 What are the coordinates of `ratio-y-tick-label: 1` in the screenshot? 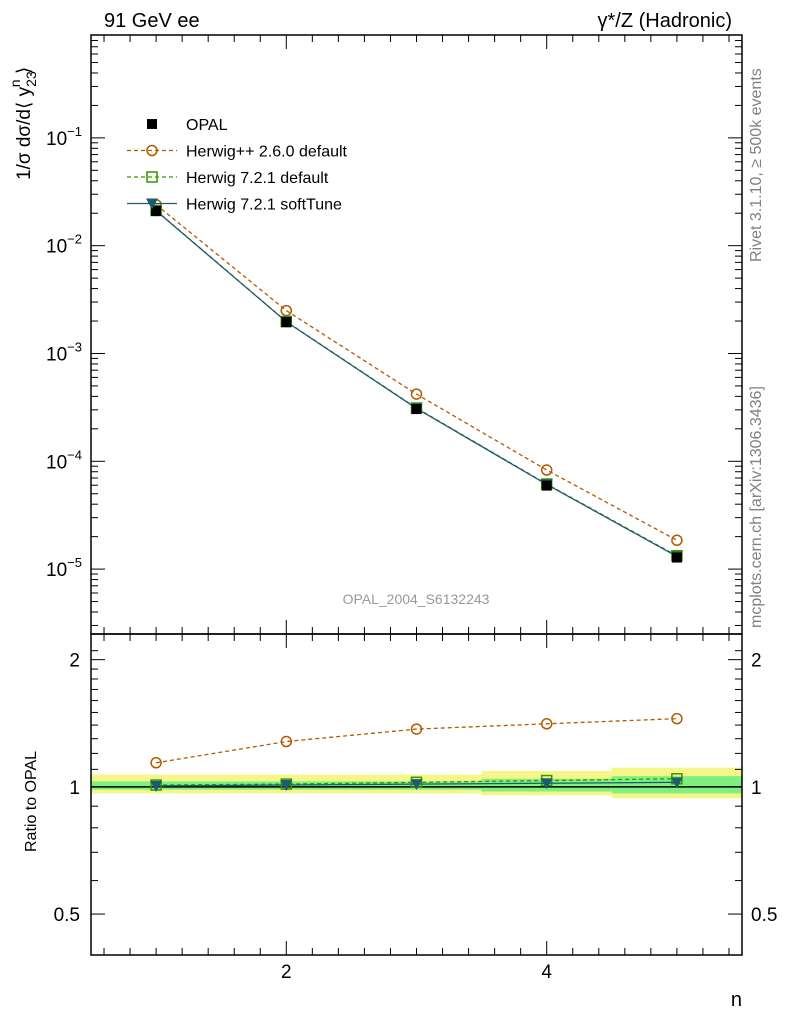 It's located at (74, 788).